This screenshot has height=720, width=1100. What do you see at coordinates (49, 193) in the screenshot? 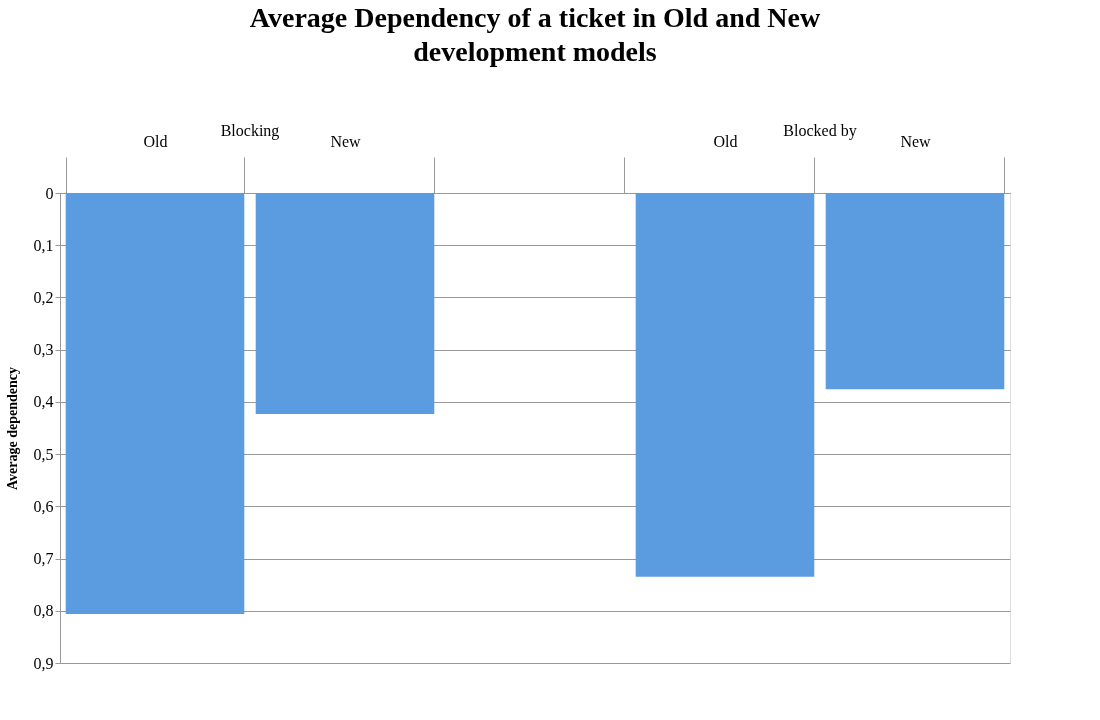
I see `y-tick-label: 0` at bounding box center [49, 193].